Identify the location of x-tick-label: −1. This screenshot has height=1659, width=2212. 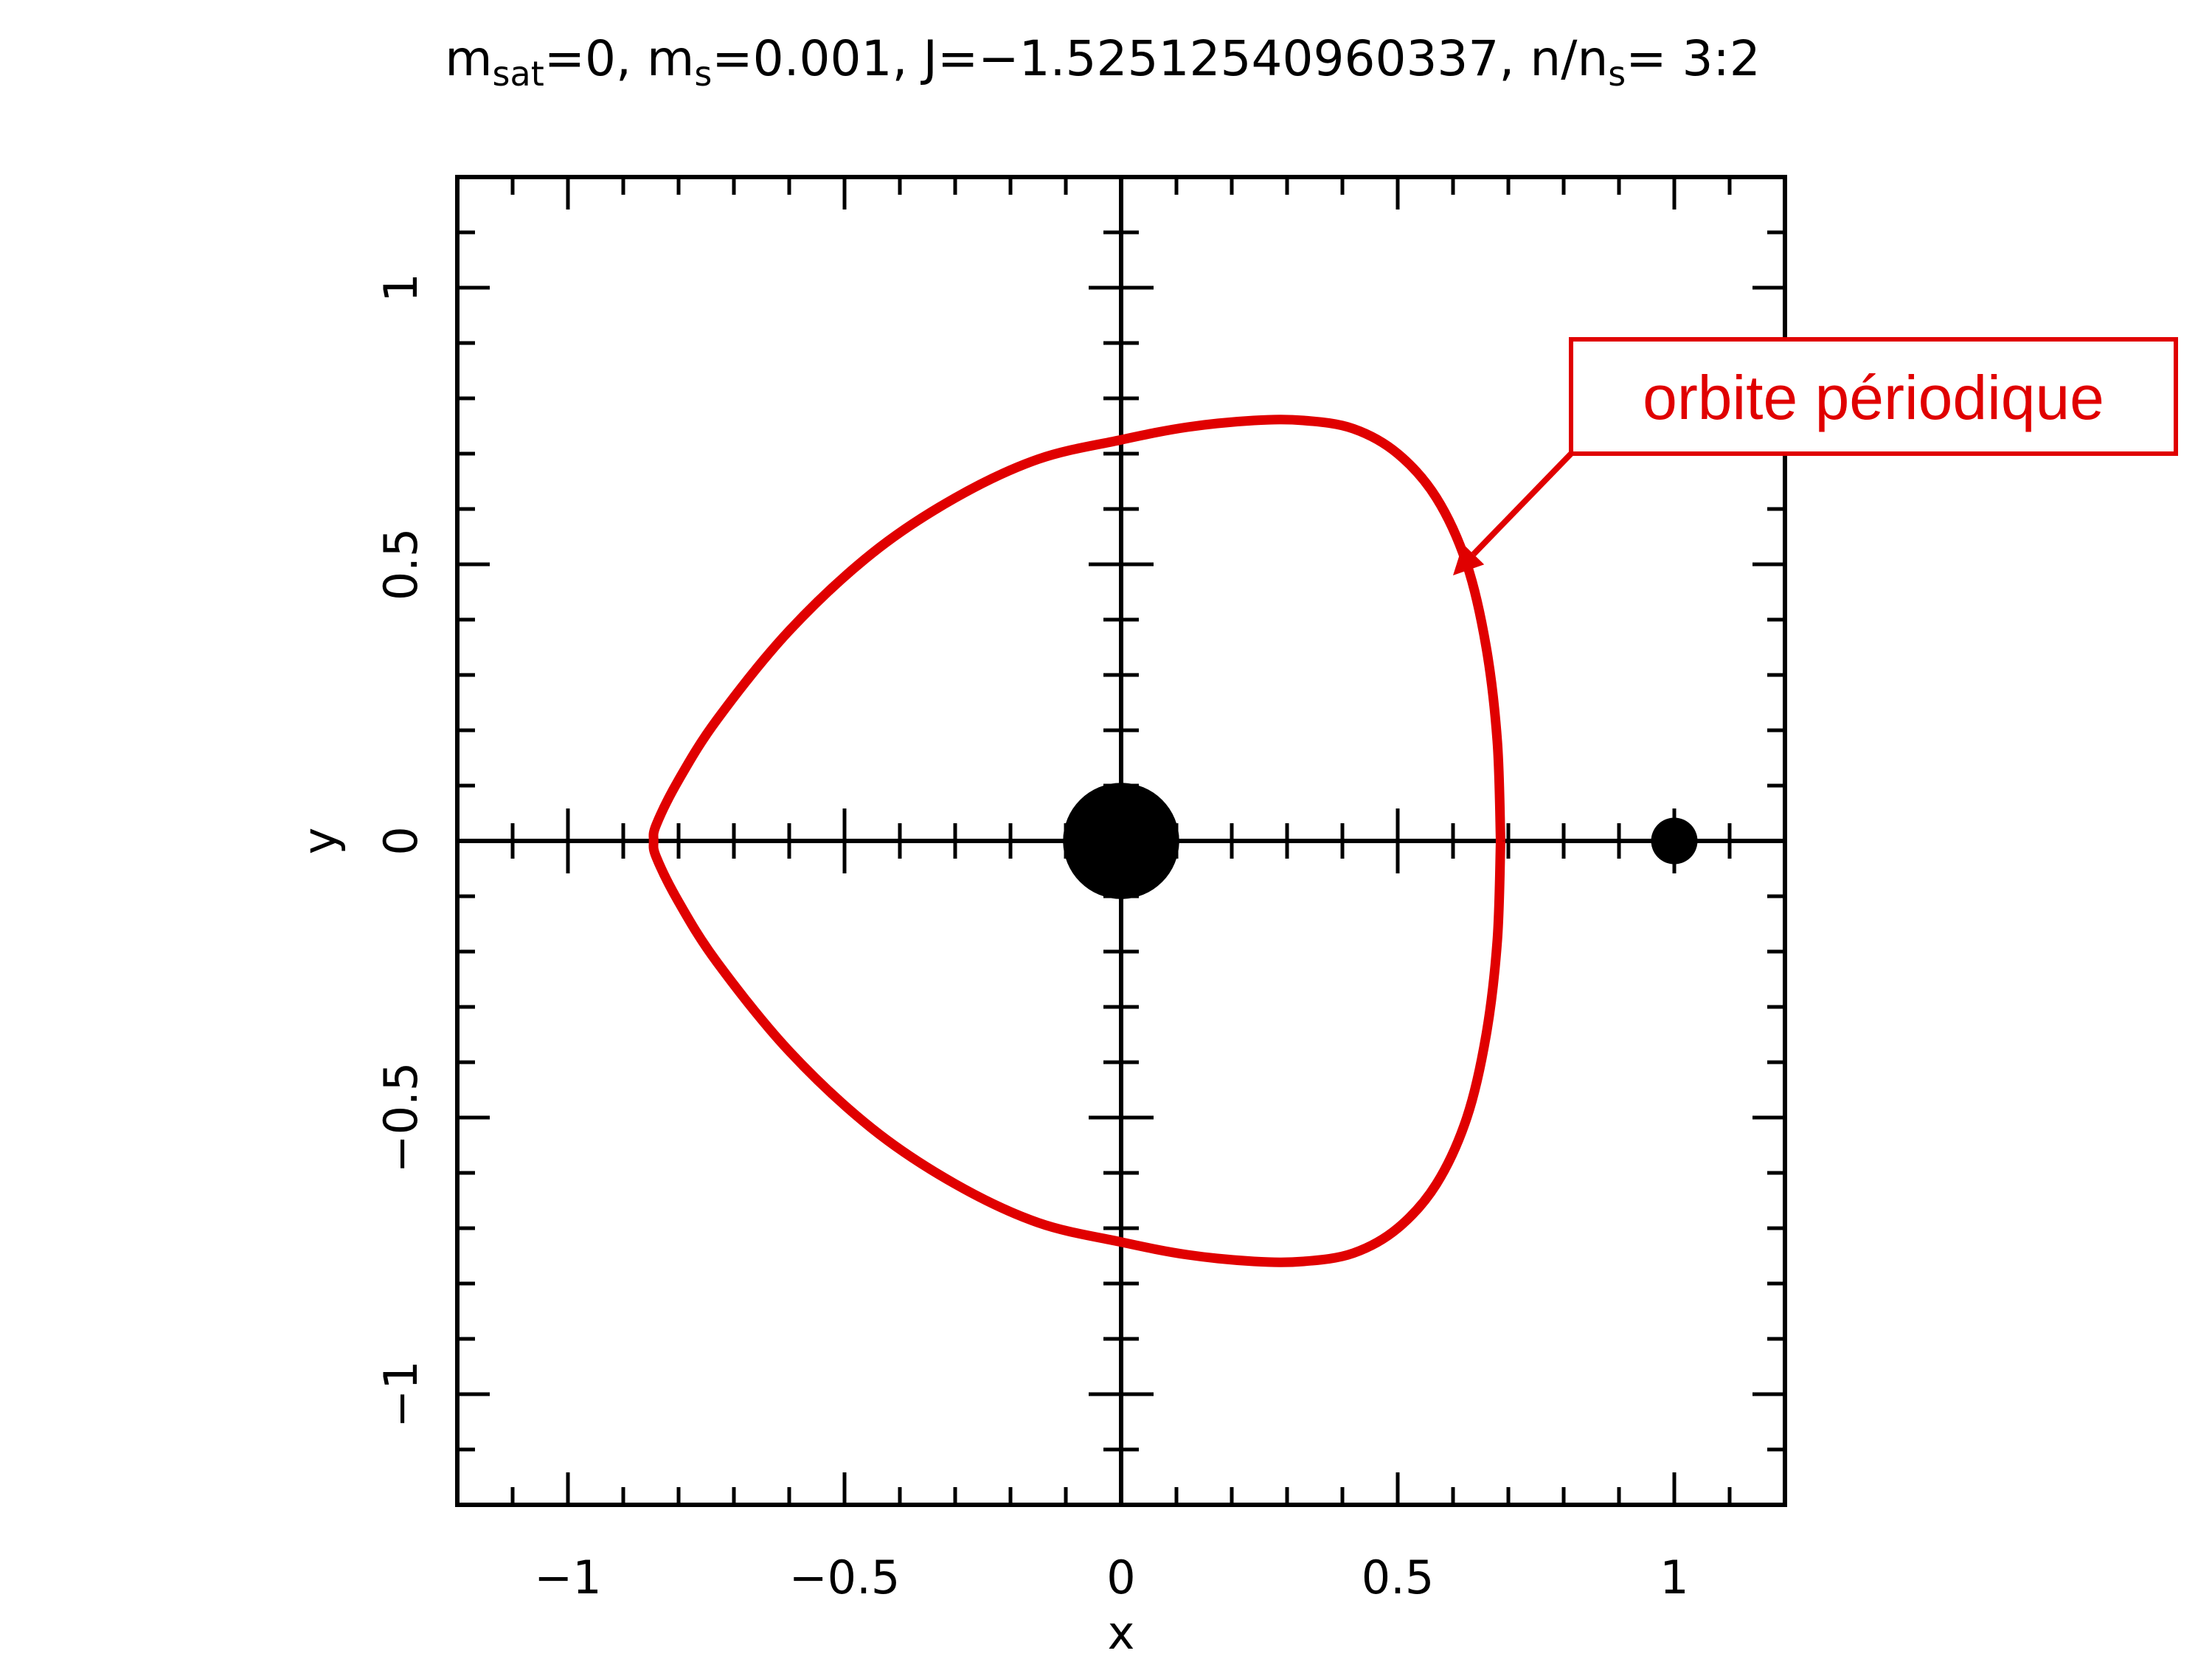
(568, 1577).